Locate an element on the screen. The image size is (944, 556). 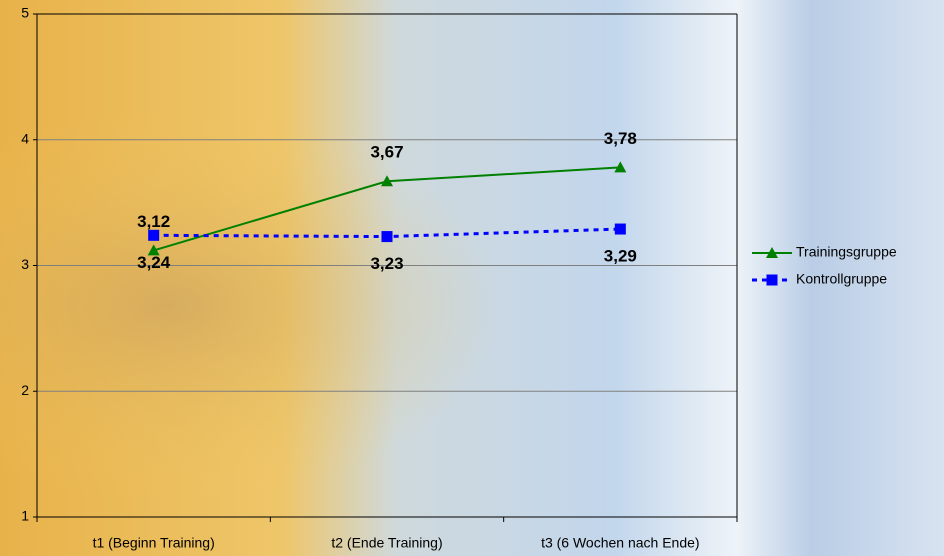
y-tick-label: 2 is located at coordinates (25, 390).